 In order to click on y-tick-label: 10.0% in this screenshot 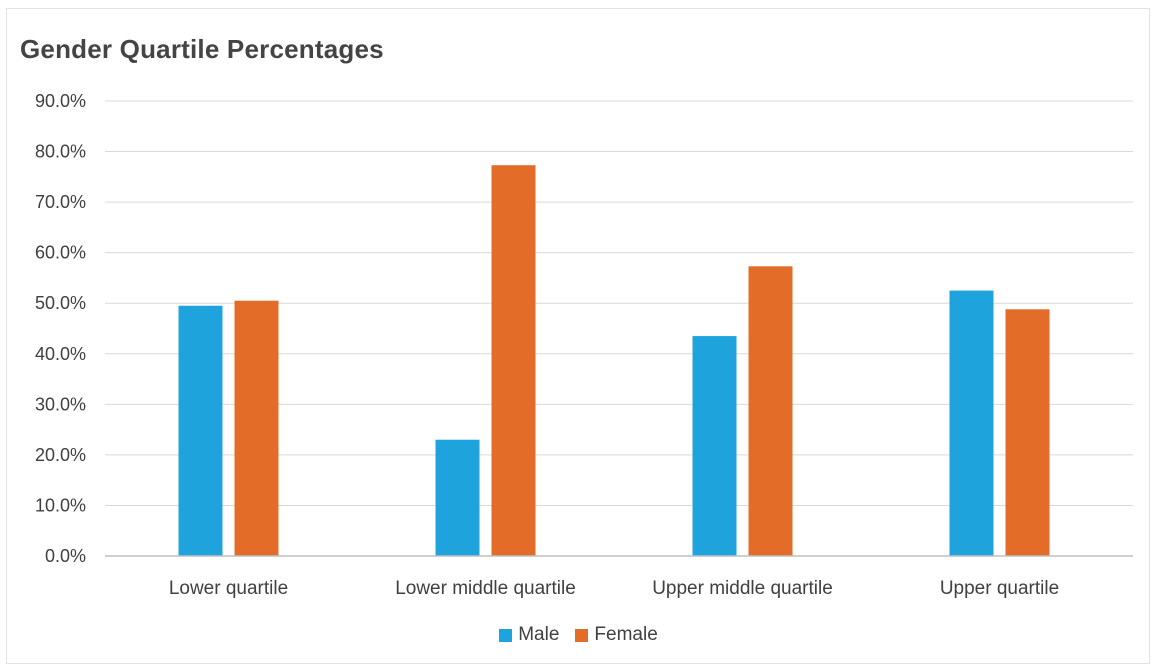, I will do `click(60, 505)`.